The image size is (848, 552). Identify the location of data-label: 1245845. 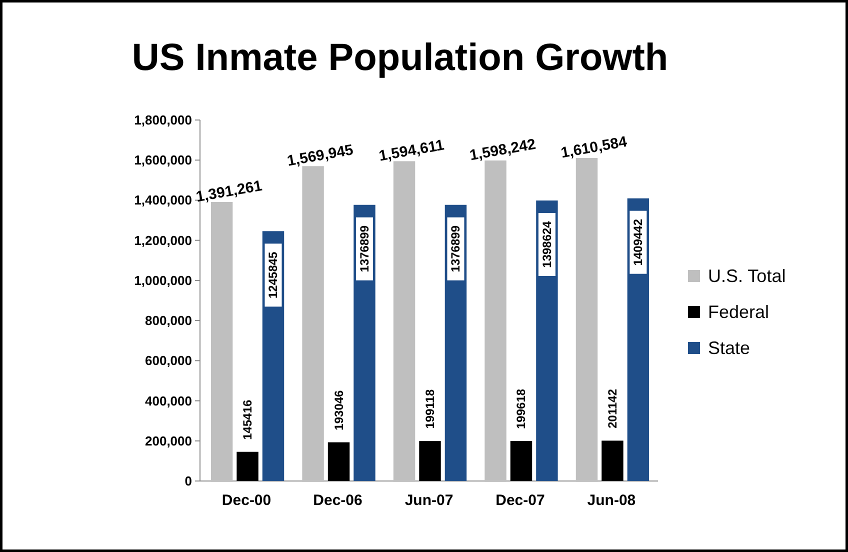
(273, 274).